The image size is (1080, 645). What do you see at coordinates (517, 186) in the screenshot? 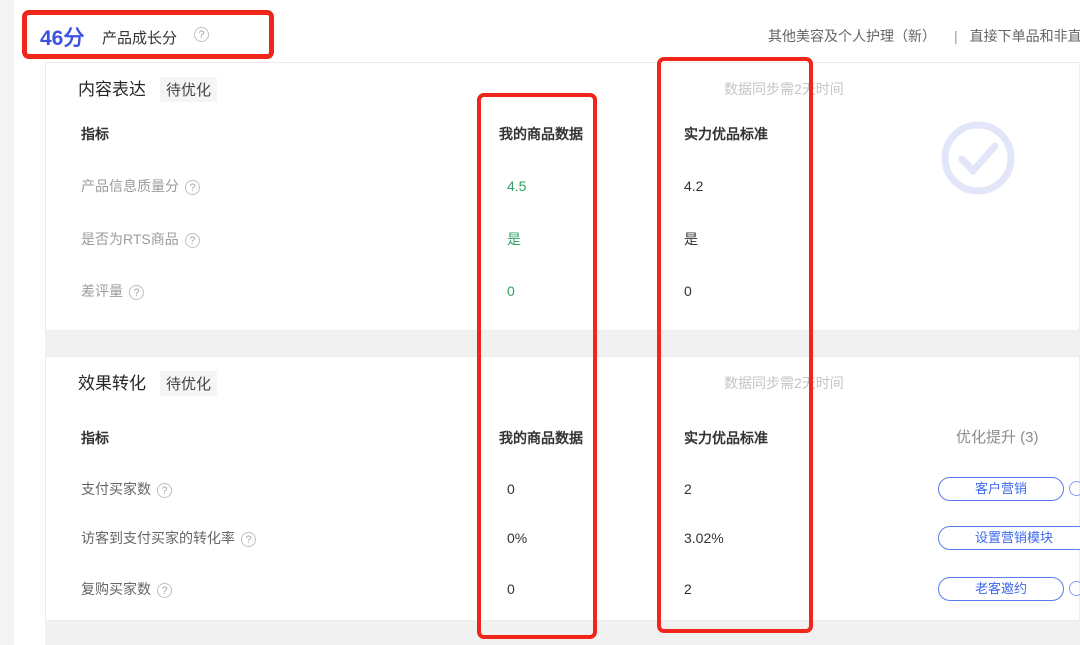
I see `my-data-value: 4.5` at bounding box center [517, 186].